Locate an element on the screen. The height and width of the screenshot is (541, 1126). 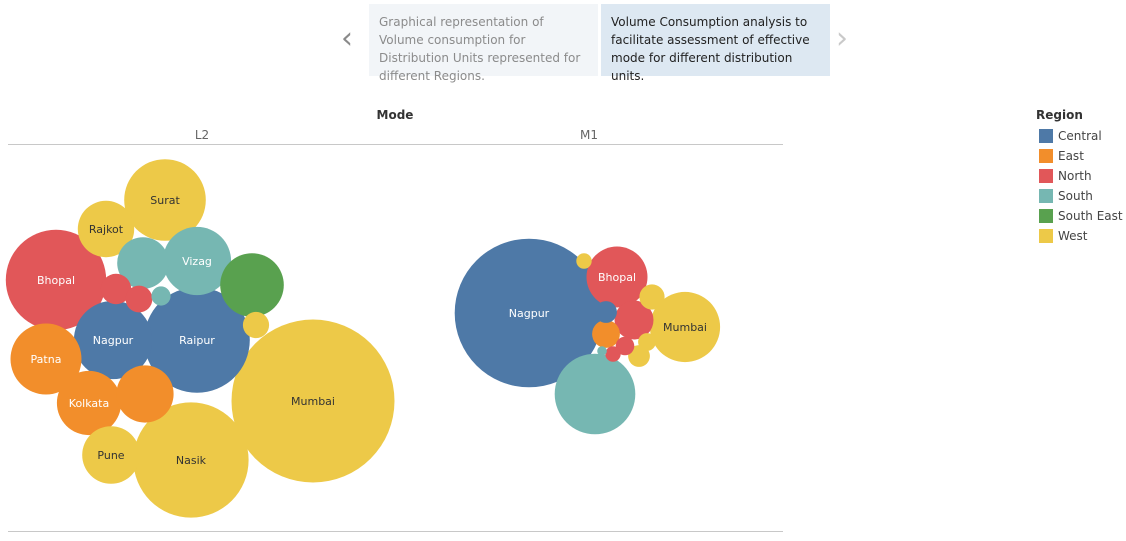
legend-label-south-east: South East is located at coordinates (1090, 216).